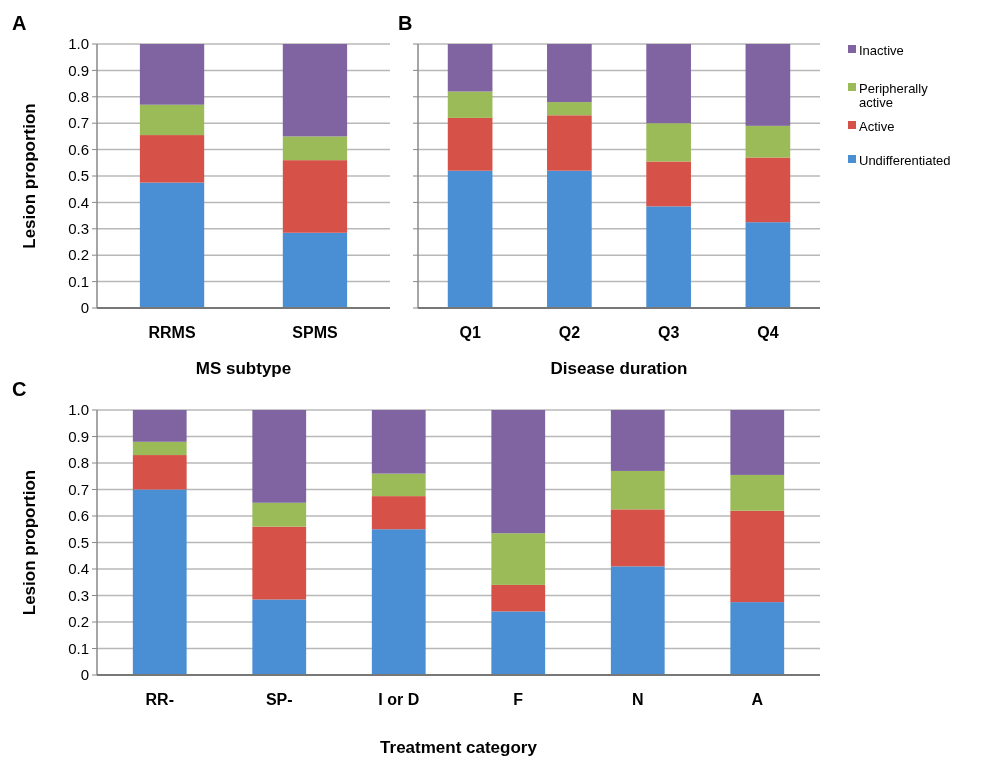  Describe the element at coordinates (894, 95) in the screenshot. I see `legend-label: Peripherally active` at that location.